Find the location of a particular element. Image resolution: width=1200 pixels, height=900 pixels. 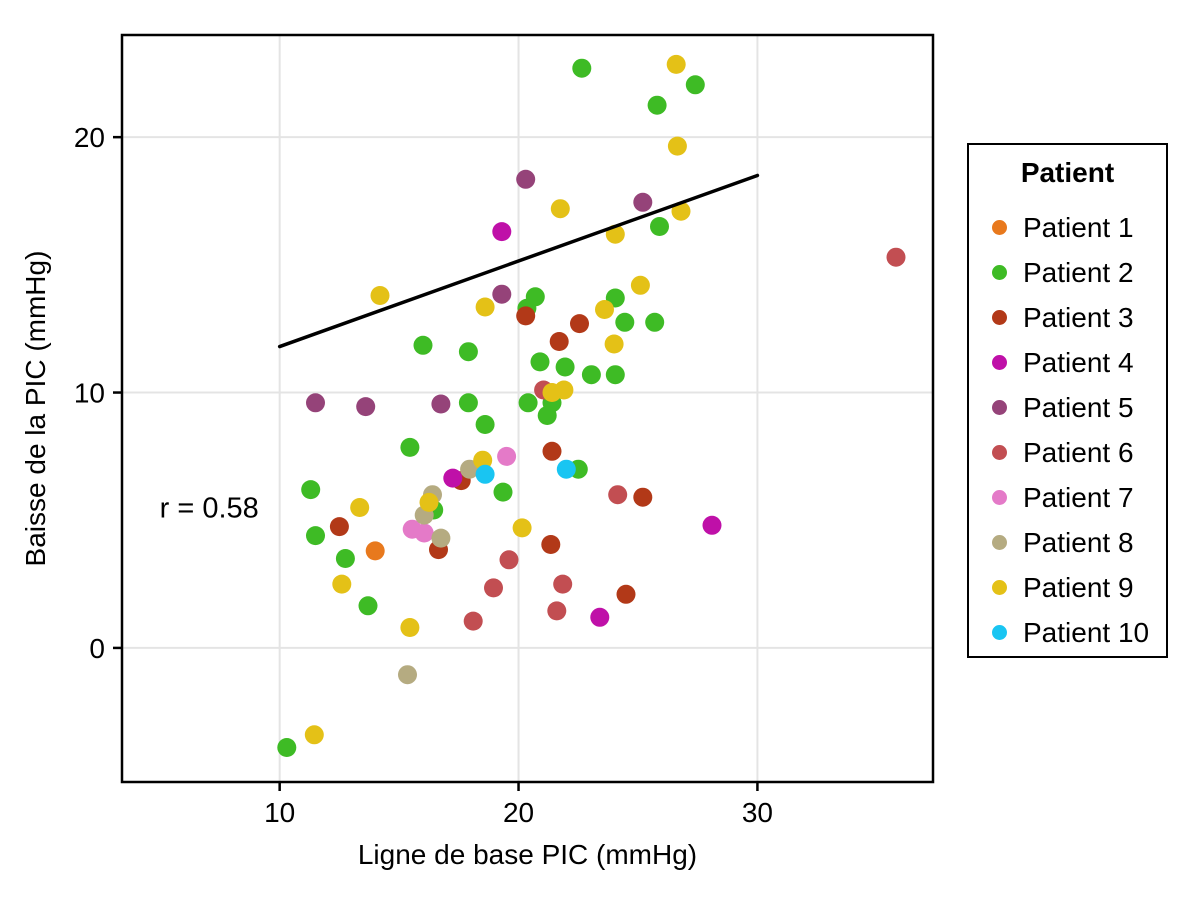

x-tick-label: 20 is located at coordinates (518, 812).